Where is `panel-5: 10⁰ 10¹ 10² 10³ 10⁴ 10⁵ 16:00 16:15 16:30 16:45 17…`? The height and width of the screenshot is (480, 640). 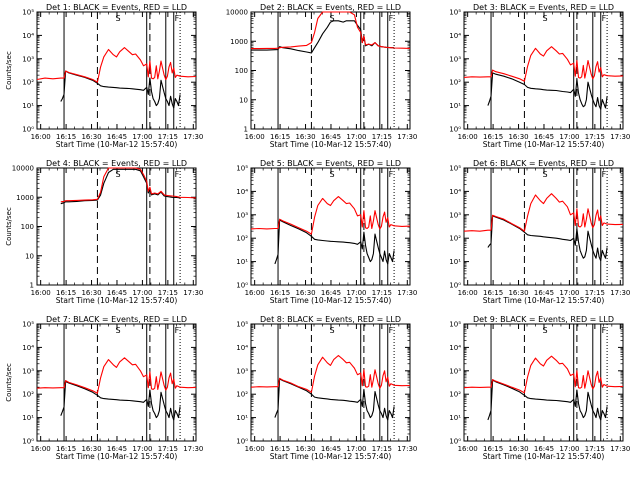 panel-5: 10⁰ 10¹ 10² 10³ 10⁴ 10⁵ 16:00 16:15 16:30 16:45 17… is located at coordinates (326, 232).